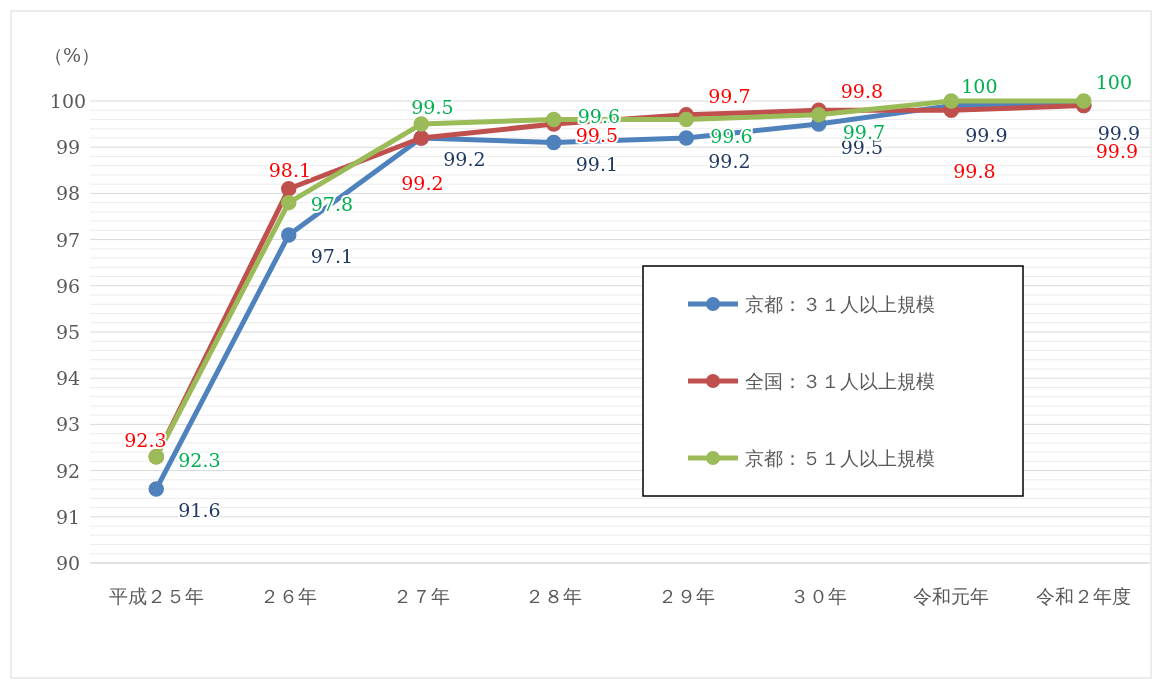  What do you see at coordinates (840, 381) in the screenshot?
I see `legend-label: 全国：３１人以上規模` at bounding box center [840, 381].